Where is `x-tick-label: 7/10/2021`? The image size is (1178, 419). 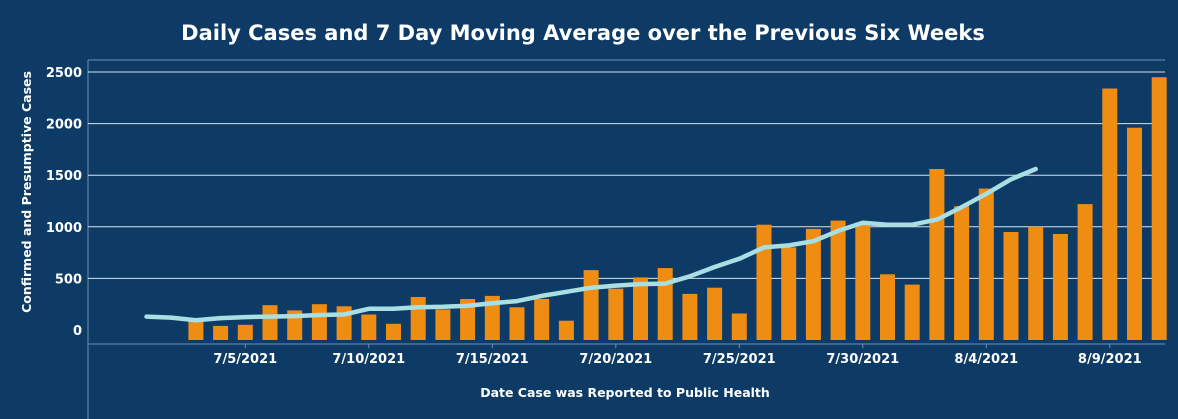 x-tick-label: 7/10/2021 is located at coordinates (368, 359).